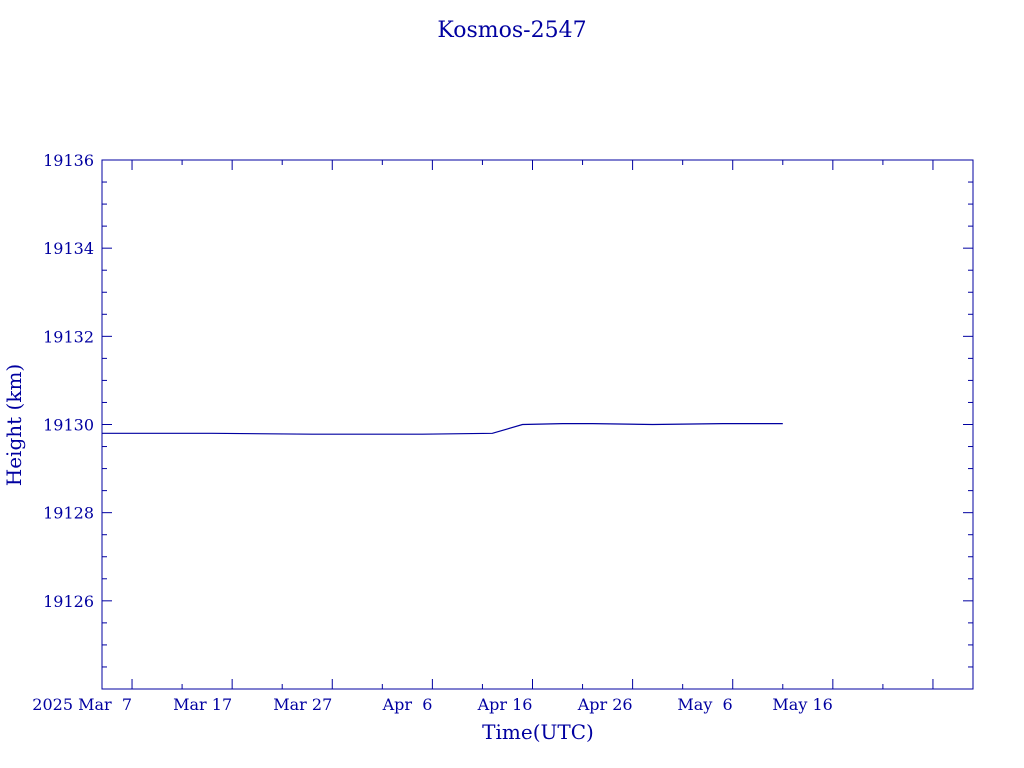 Image resolution: width=1024 pixels, height=768 pixels. I want to click on y-tick-label: 19136, so click(68, 160).